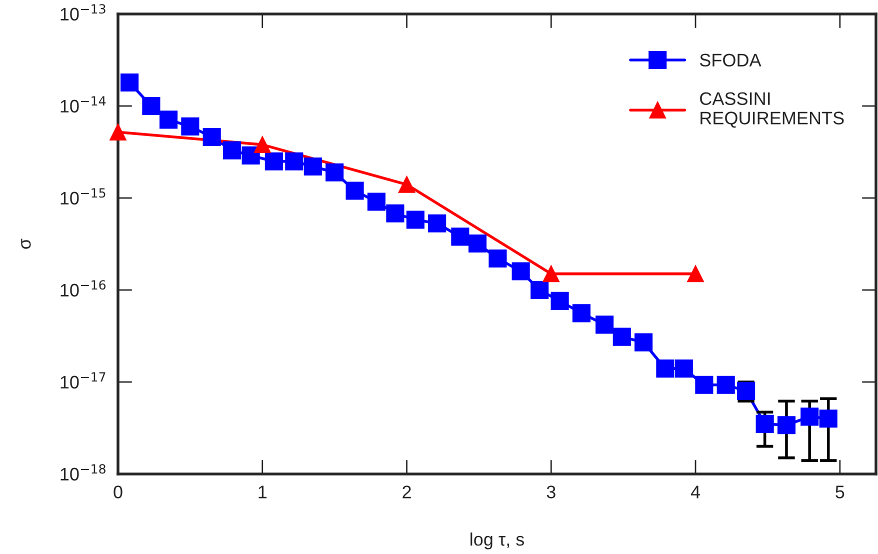  Describe the element at coordinates (731, 60) in the screenshot. I see `legend-label: SFODA` at that location.